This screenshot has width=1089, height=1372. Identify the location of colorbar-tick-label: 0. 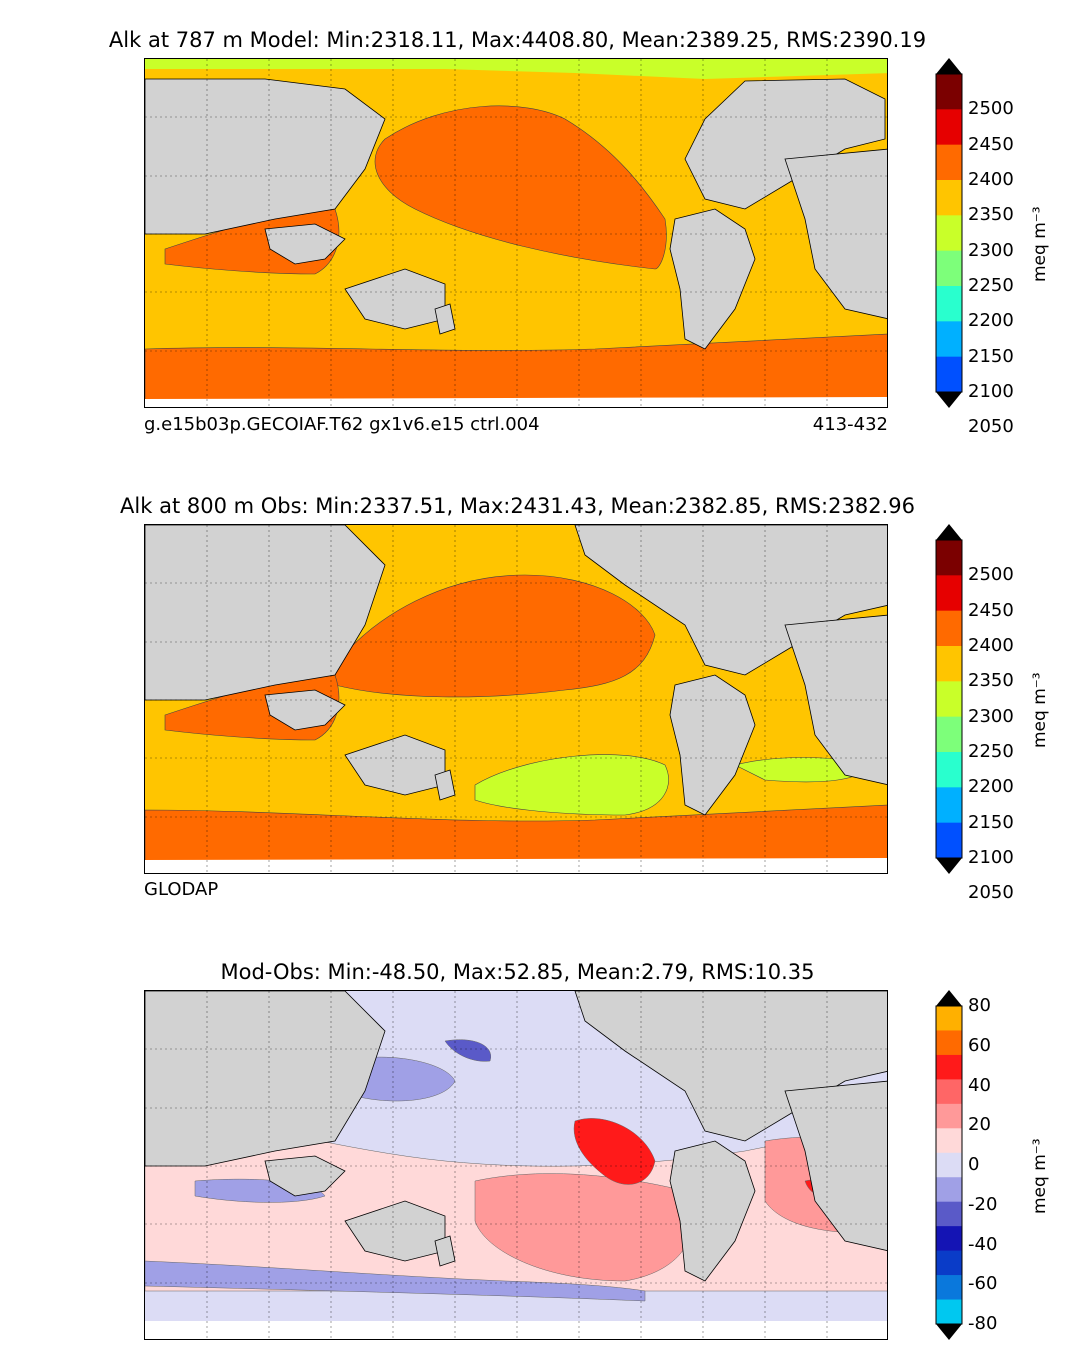
(974, 1164).